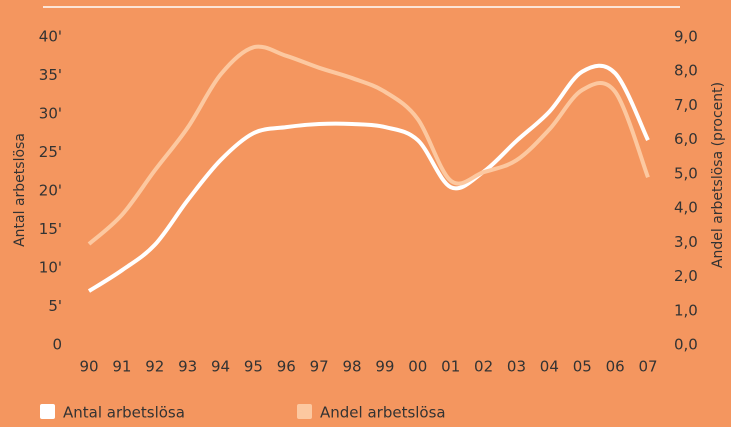 The image size is (731, 427). I want to click on x-tick-label: 03, so click(516, 367).